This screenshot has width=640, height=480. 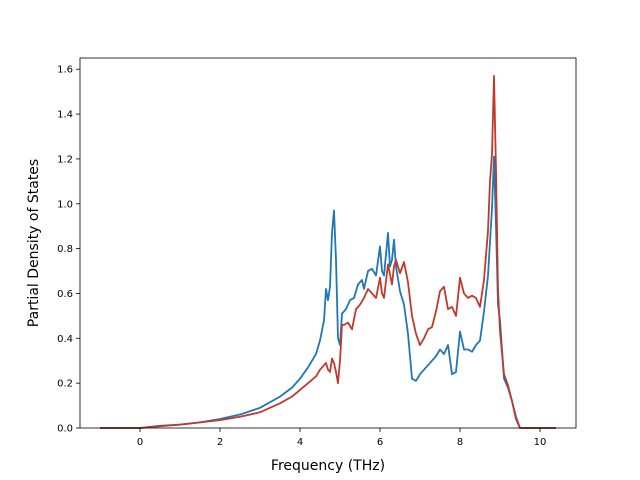 What do you see at coordinates (65, 294) in the screenshot?
I see `y-tick-label: 0.6` at bounding box center [65, 294].